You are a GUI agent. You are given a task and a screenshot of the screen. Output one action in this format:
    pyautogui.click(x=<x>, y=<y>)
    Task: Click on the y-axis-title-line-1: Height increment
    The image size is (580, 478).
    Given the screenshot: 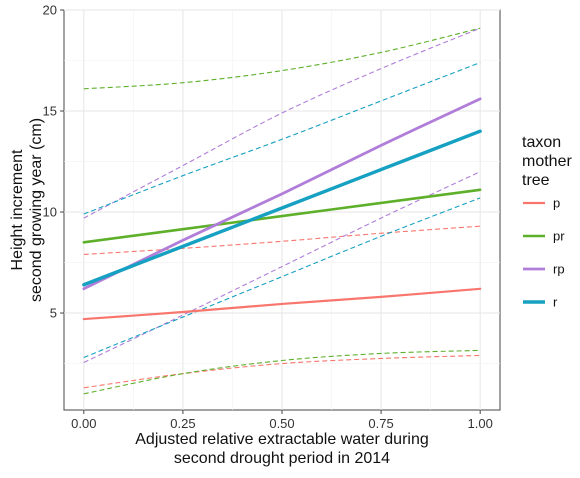 What is the action you would take?
    pyautogui.click(x=17, y=210)
    